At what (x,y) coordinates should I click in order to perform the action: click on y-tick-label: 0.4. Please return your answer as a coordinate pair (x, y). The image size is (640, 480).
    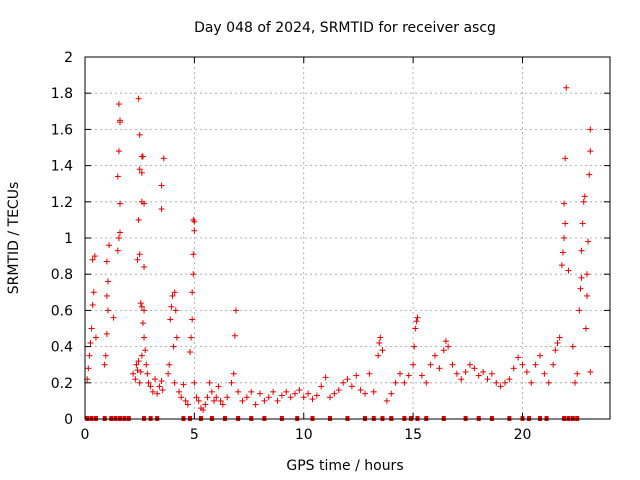
    Looking at the image, I should click on (62, 348).